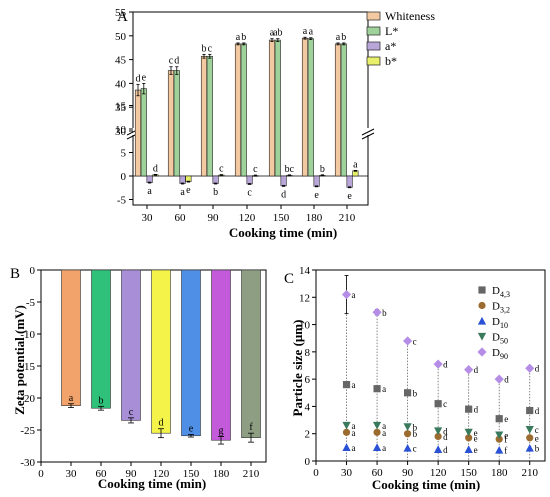 The width and height of the screenshot is (550, 497). I want to click on panel-b-y-tick-label: -10, so click(27, 335).